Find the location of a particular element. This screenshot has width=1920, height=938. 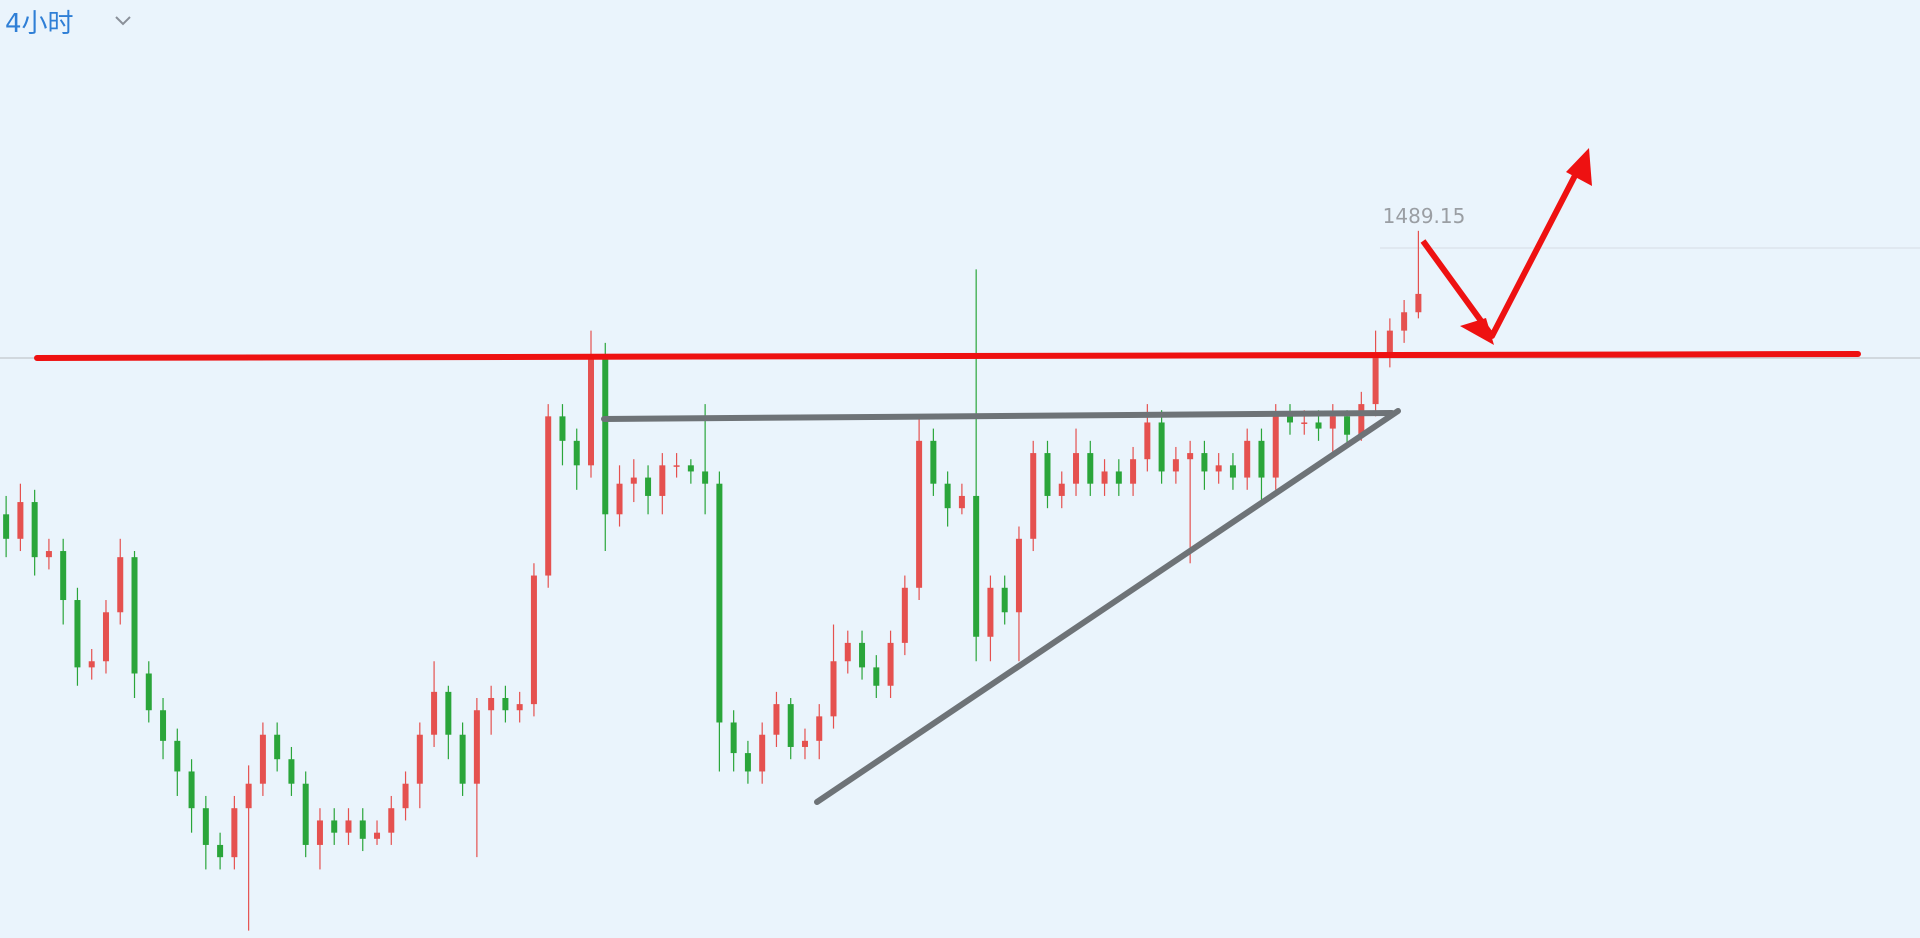

resistance-line is located at coordinates (947, 356).